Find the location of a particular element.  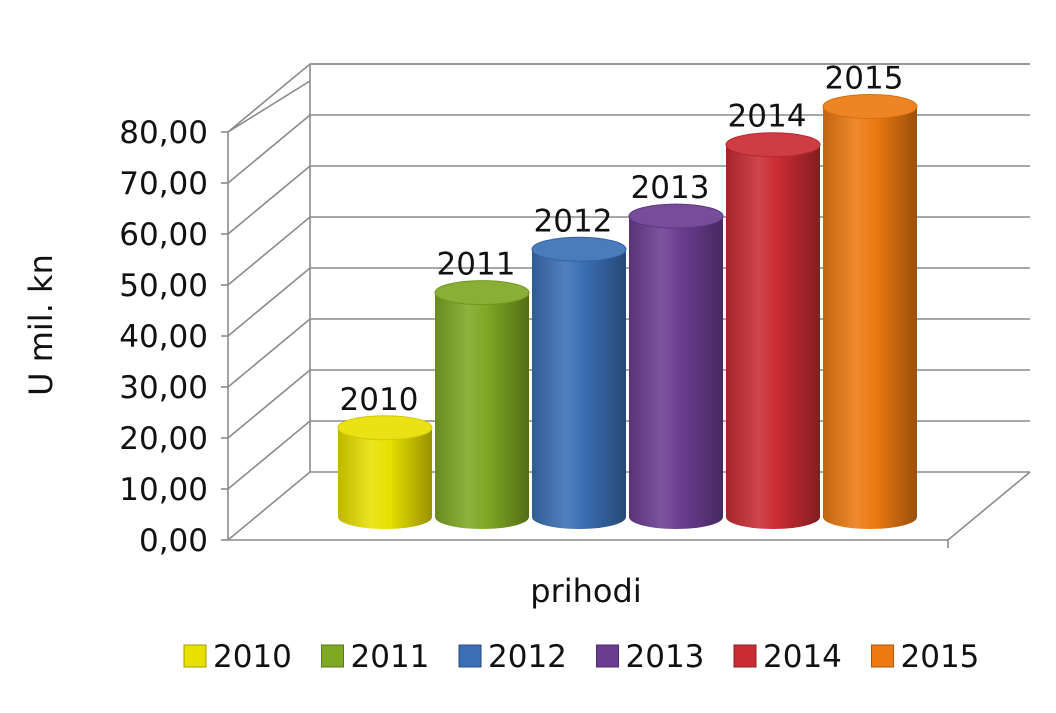

wall-top-edge is located at coordinates (269, 106).